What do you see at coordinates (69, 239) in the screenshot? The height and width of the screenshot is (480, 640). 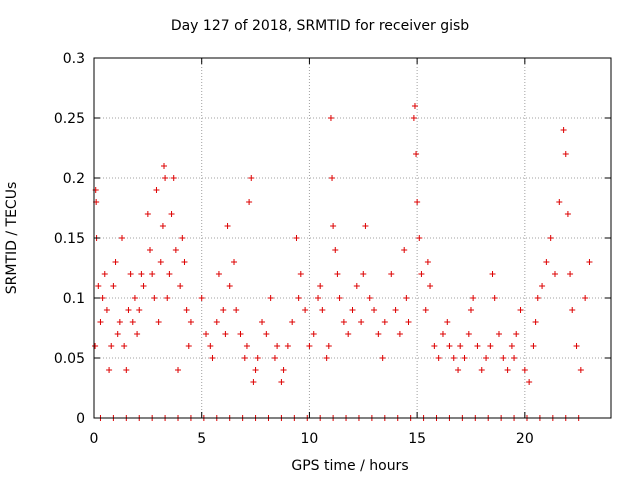 I see `y-tick-label: 0.15` at bounding box center [69, 239].